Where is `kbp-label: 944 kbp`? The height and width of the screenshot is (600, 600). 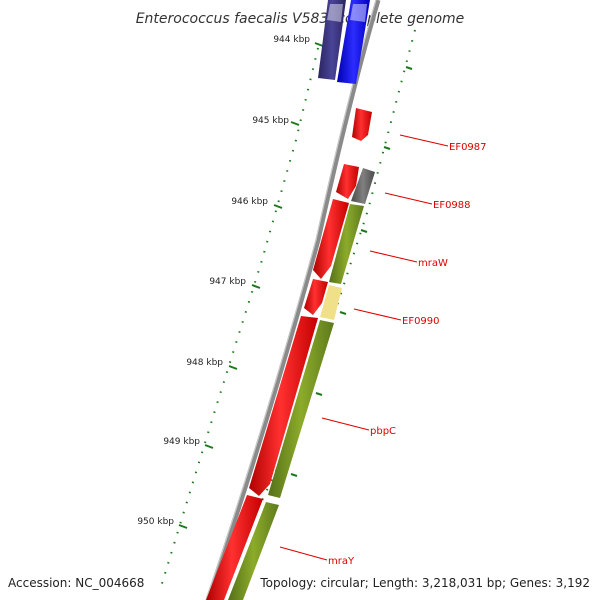 kbp-label: 944 kbp is located at coordinates (291, 40).